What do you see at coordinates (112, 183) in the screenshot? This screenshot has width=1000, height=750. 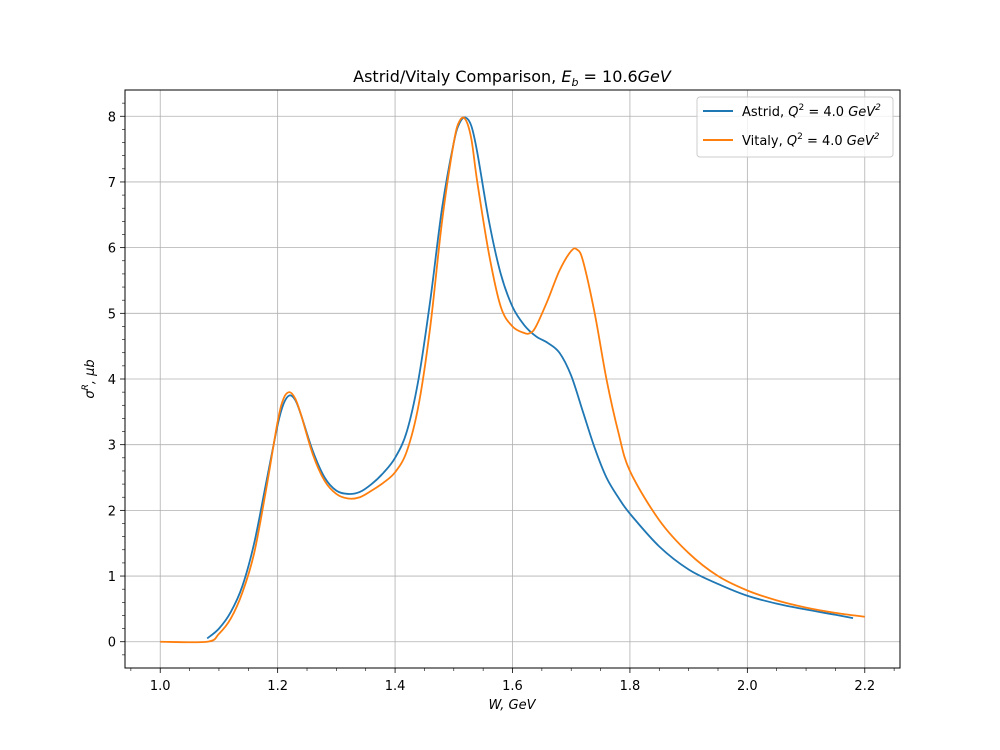 I see `y-tick-label: 7` at bounding box center [112, 183].